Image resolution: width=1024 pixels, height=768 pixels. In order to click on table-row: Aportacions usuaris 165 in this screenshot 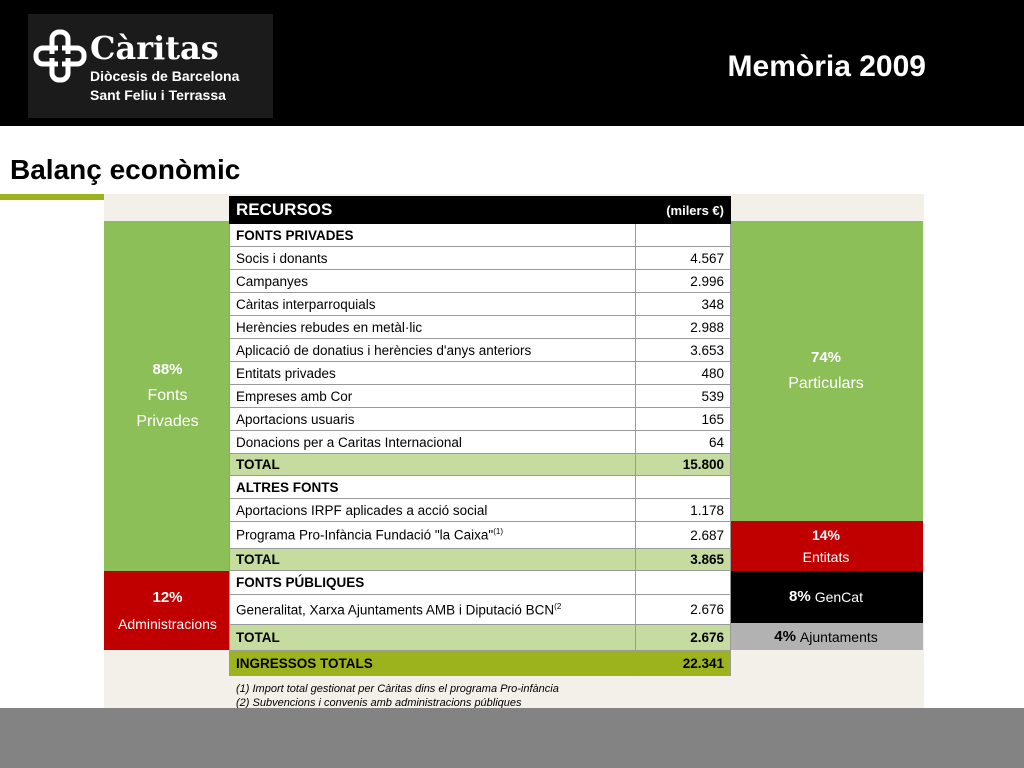, I will do `click(480, 419)`.